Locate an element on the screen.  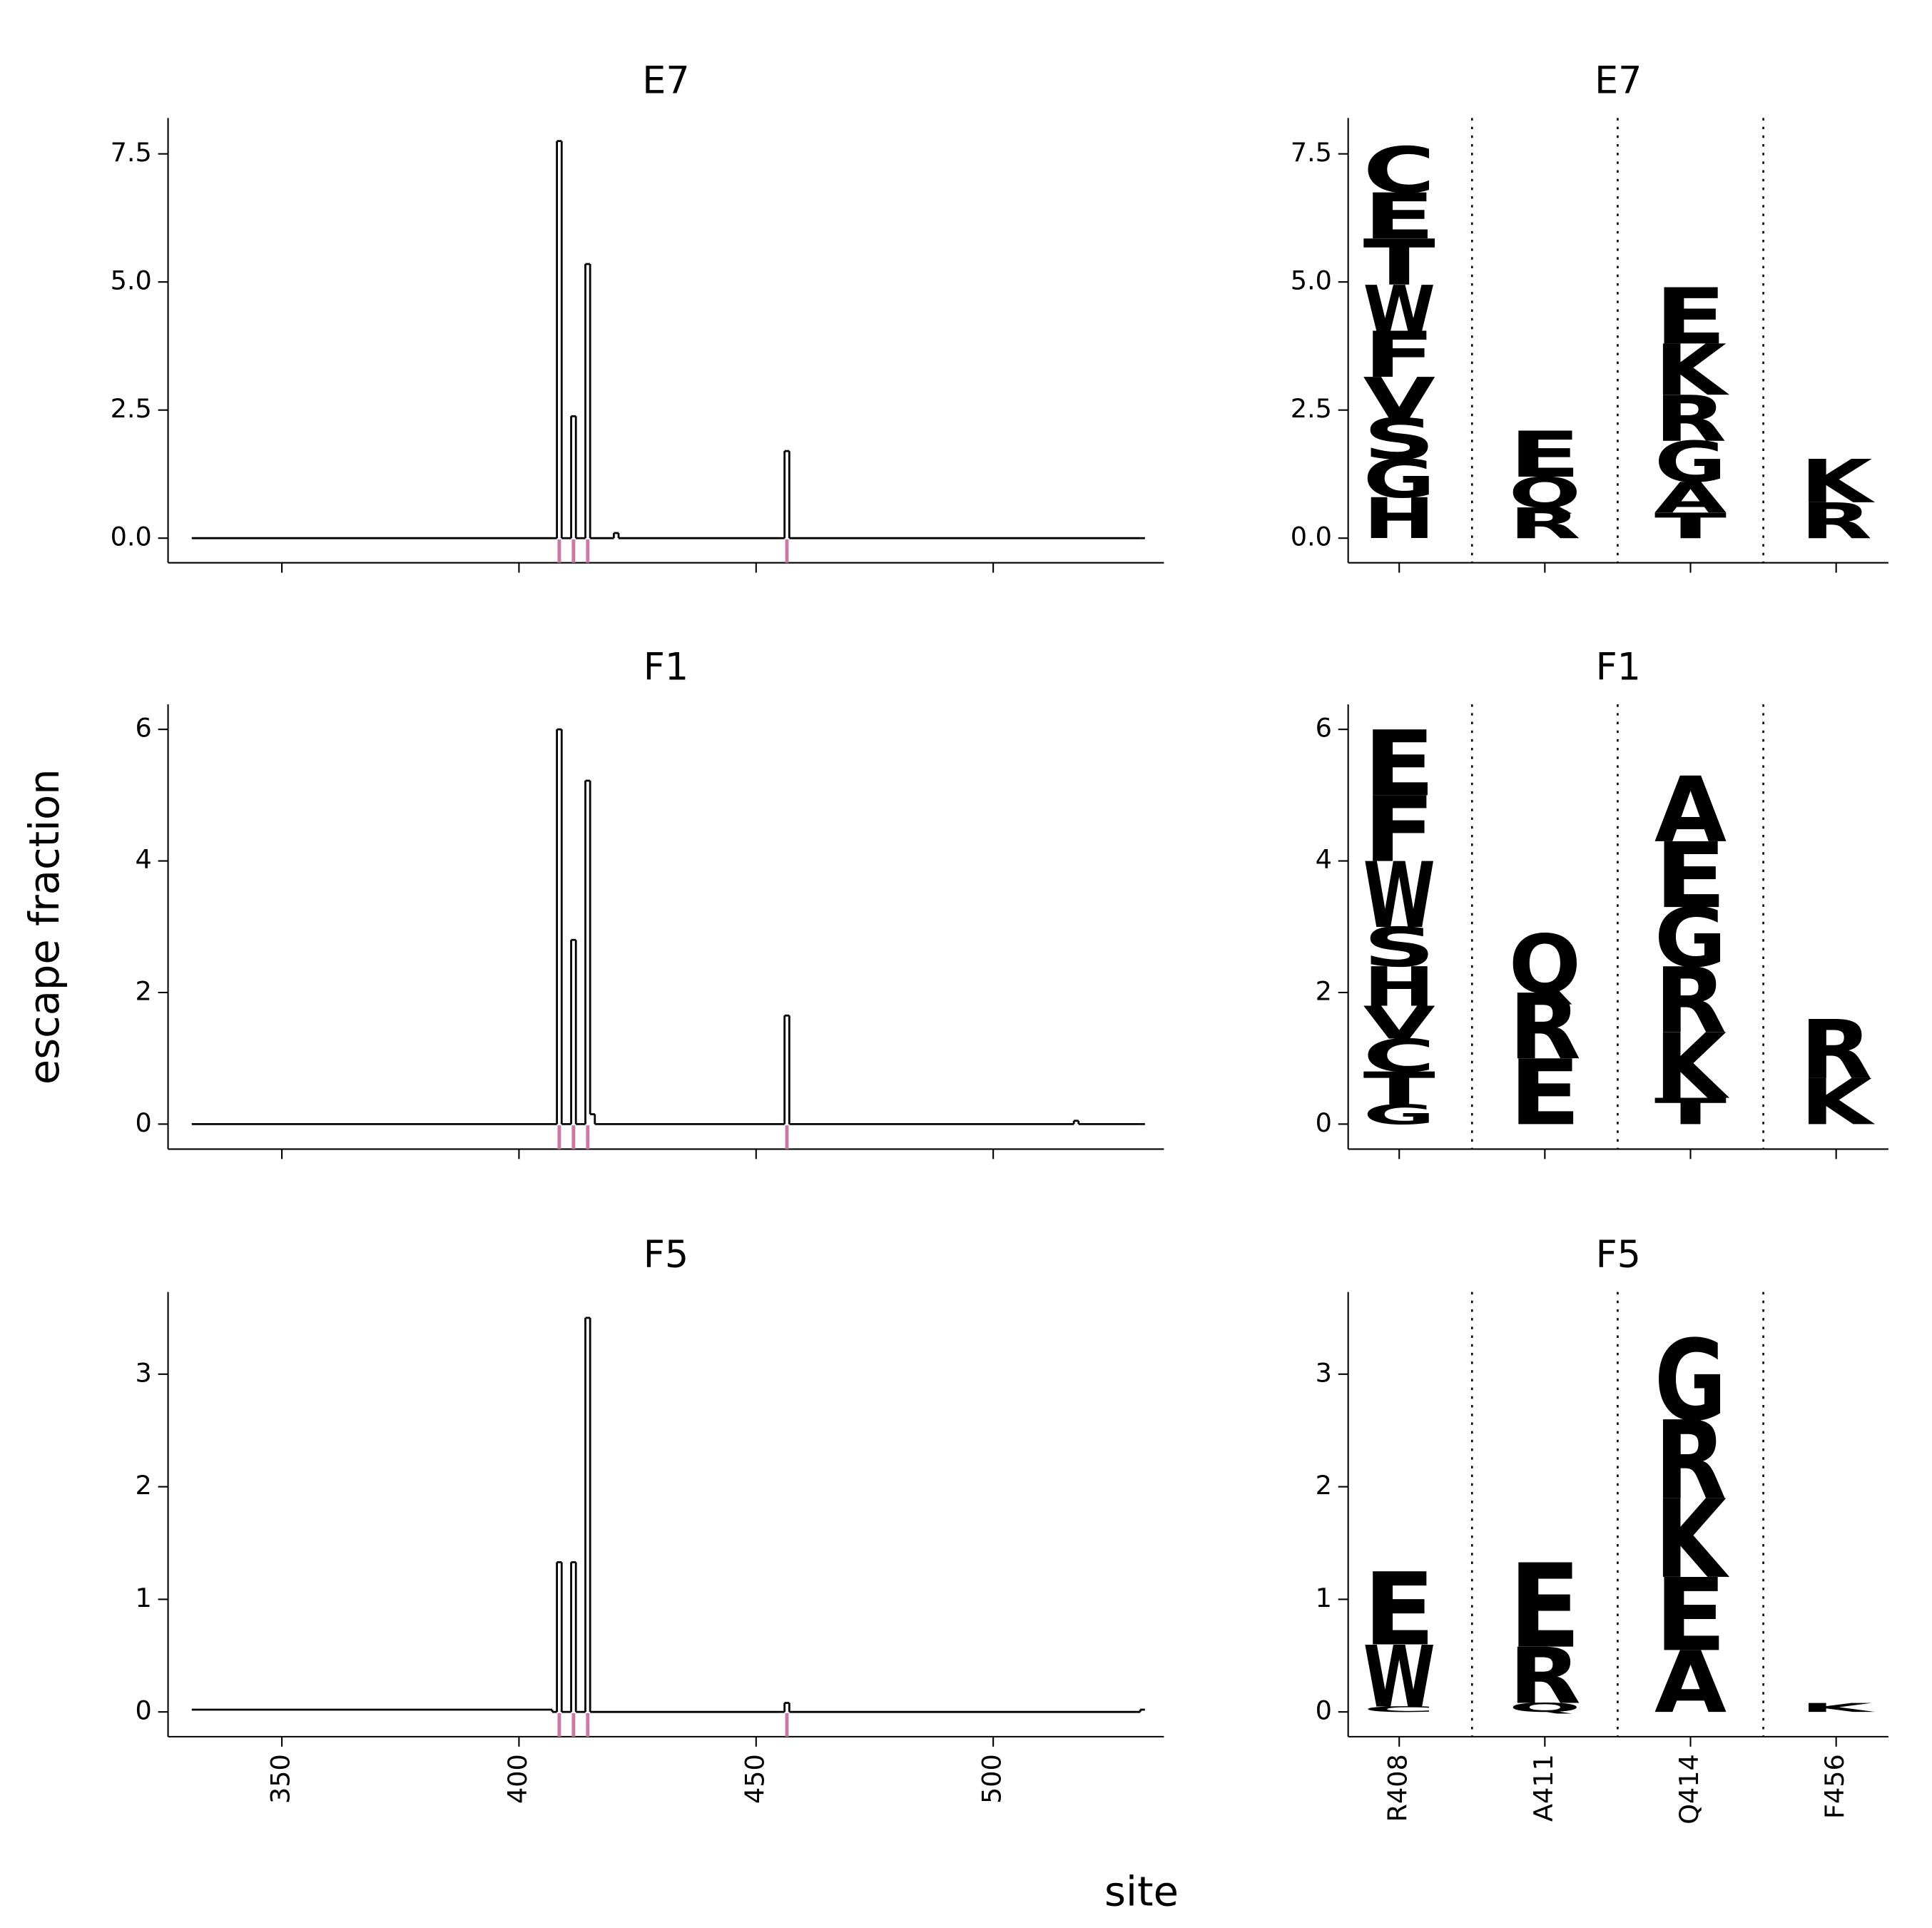
x-axis-label: site is located at coordinates (1141, 1892).